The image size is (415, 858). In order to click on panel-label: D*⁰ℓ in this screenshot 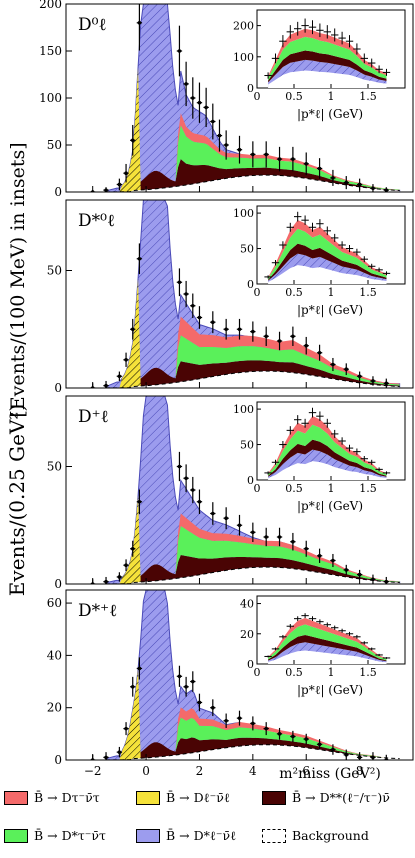, I will do `click(96, 221)`.